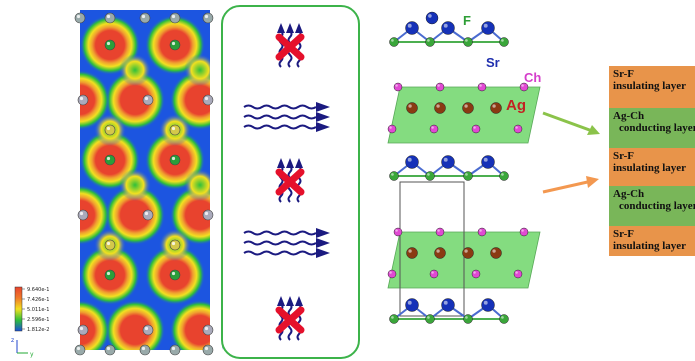 This screenshot has height=361, width=695. Describe the element at coordinates (569, 122) in the screenshot. I see `green-pointer-arrow` at that location.